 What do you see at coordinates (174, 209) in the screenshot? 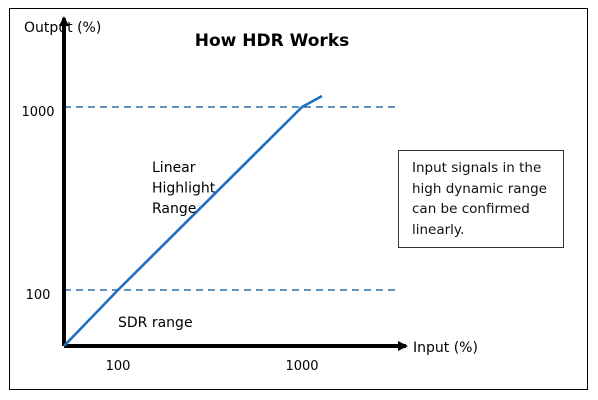
I see `annotation-line: Range` at bounding box center [174, 209].